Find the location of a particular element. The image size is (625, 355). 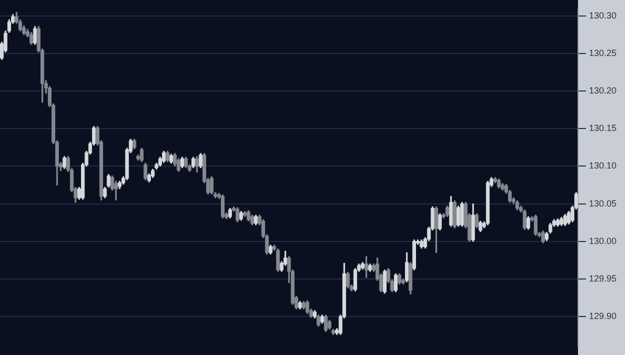

y-tick-label: 130.30 is located at coordinates (603, 15).